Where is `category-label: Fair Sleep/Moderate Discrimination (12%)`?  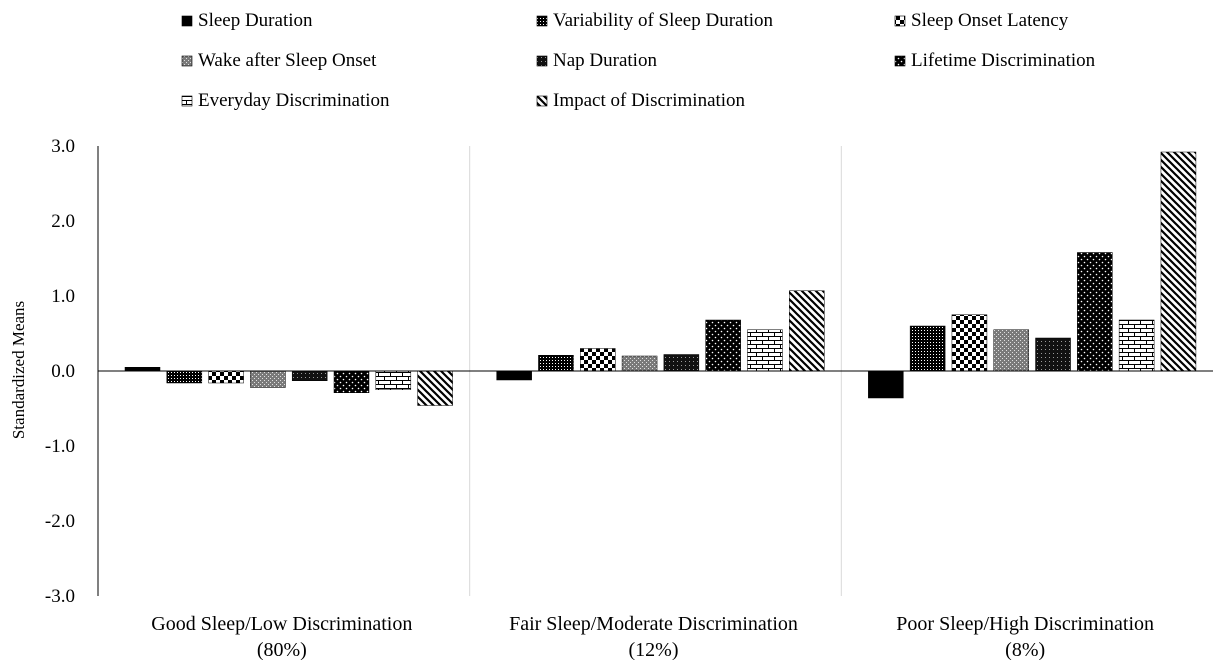
category-label: Fair Sleep/Moderate Discrimination (12%) is located at coordinates (653, 636).